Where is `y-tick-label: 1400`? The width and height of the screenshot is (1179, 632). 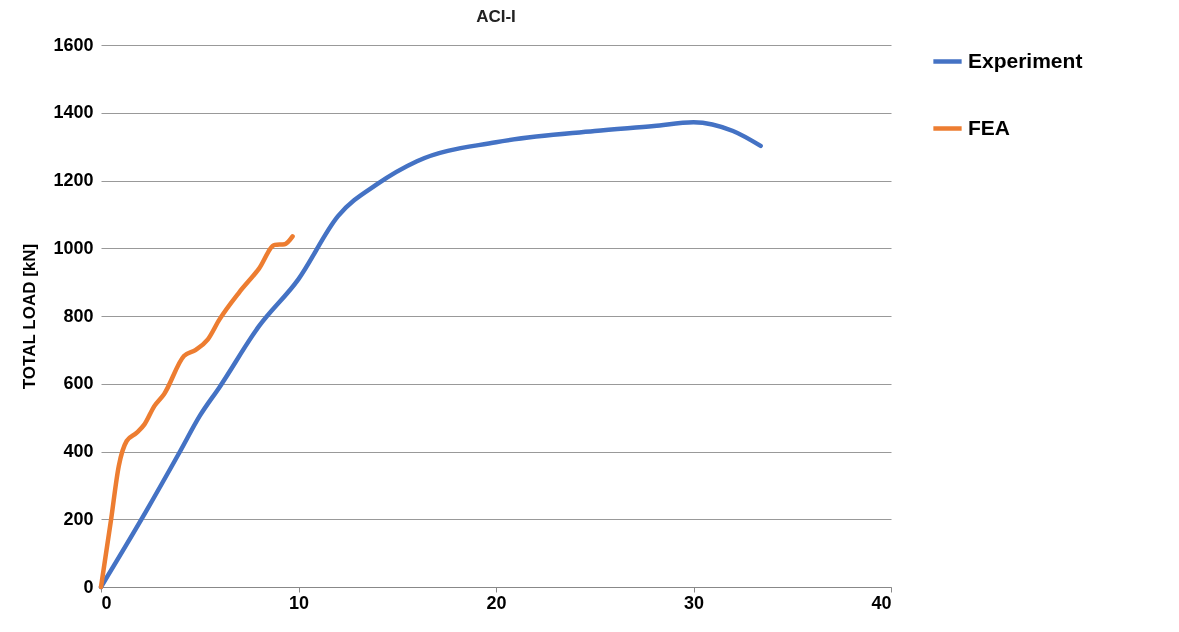
y-tick-label: 1400 is located at coordinates (73, 112).